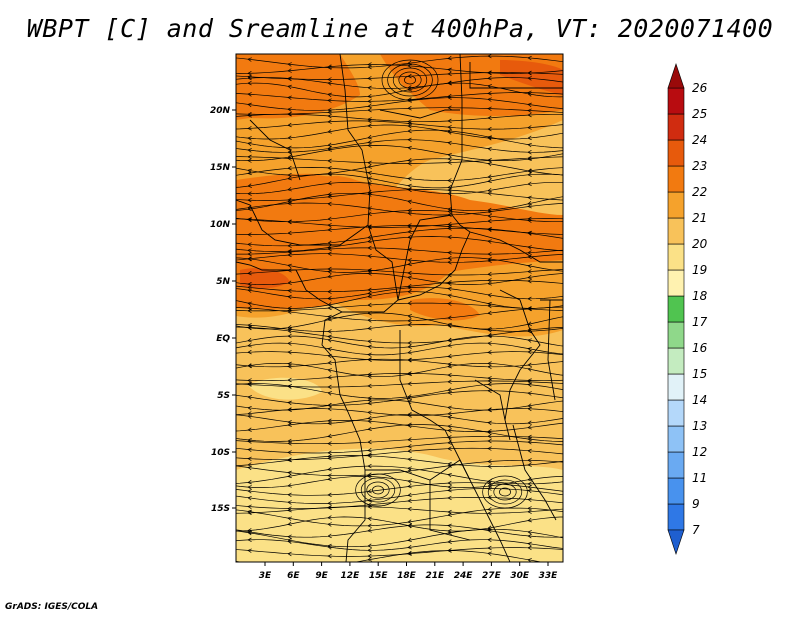 The height and width of the screenshot is (618, 800). Describe the element at coordinates (223, 339) in the screenshot. I see `lat-label-4: EQ` at that location.